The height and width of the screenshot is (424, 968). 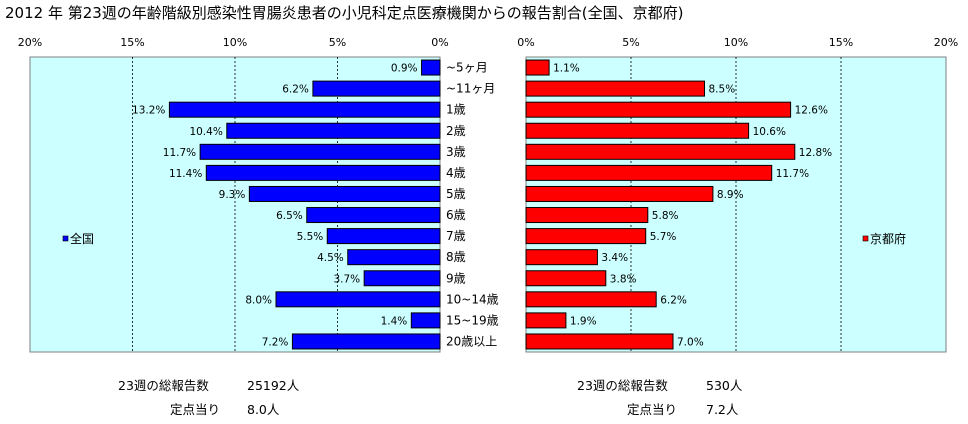 I want to click on kyoto-tick-label: 15%, so click(x=841, y=42).